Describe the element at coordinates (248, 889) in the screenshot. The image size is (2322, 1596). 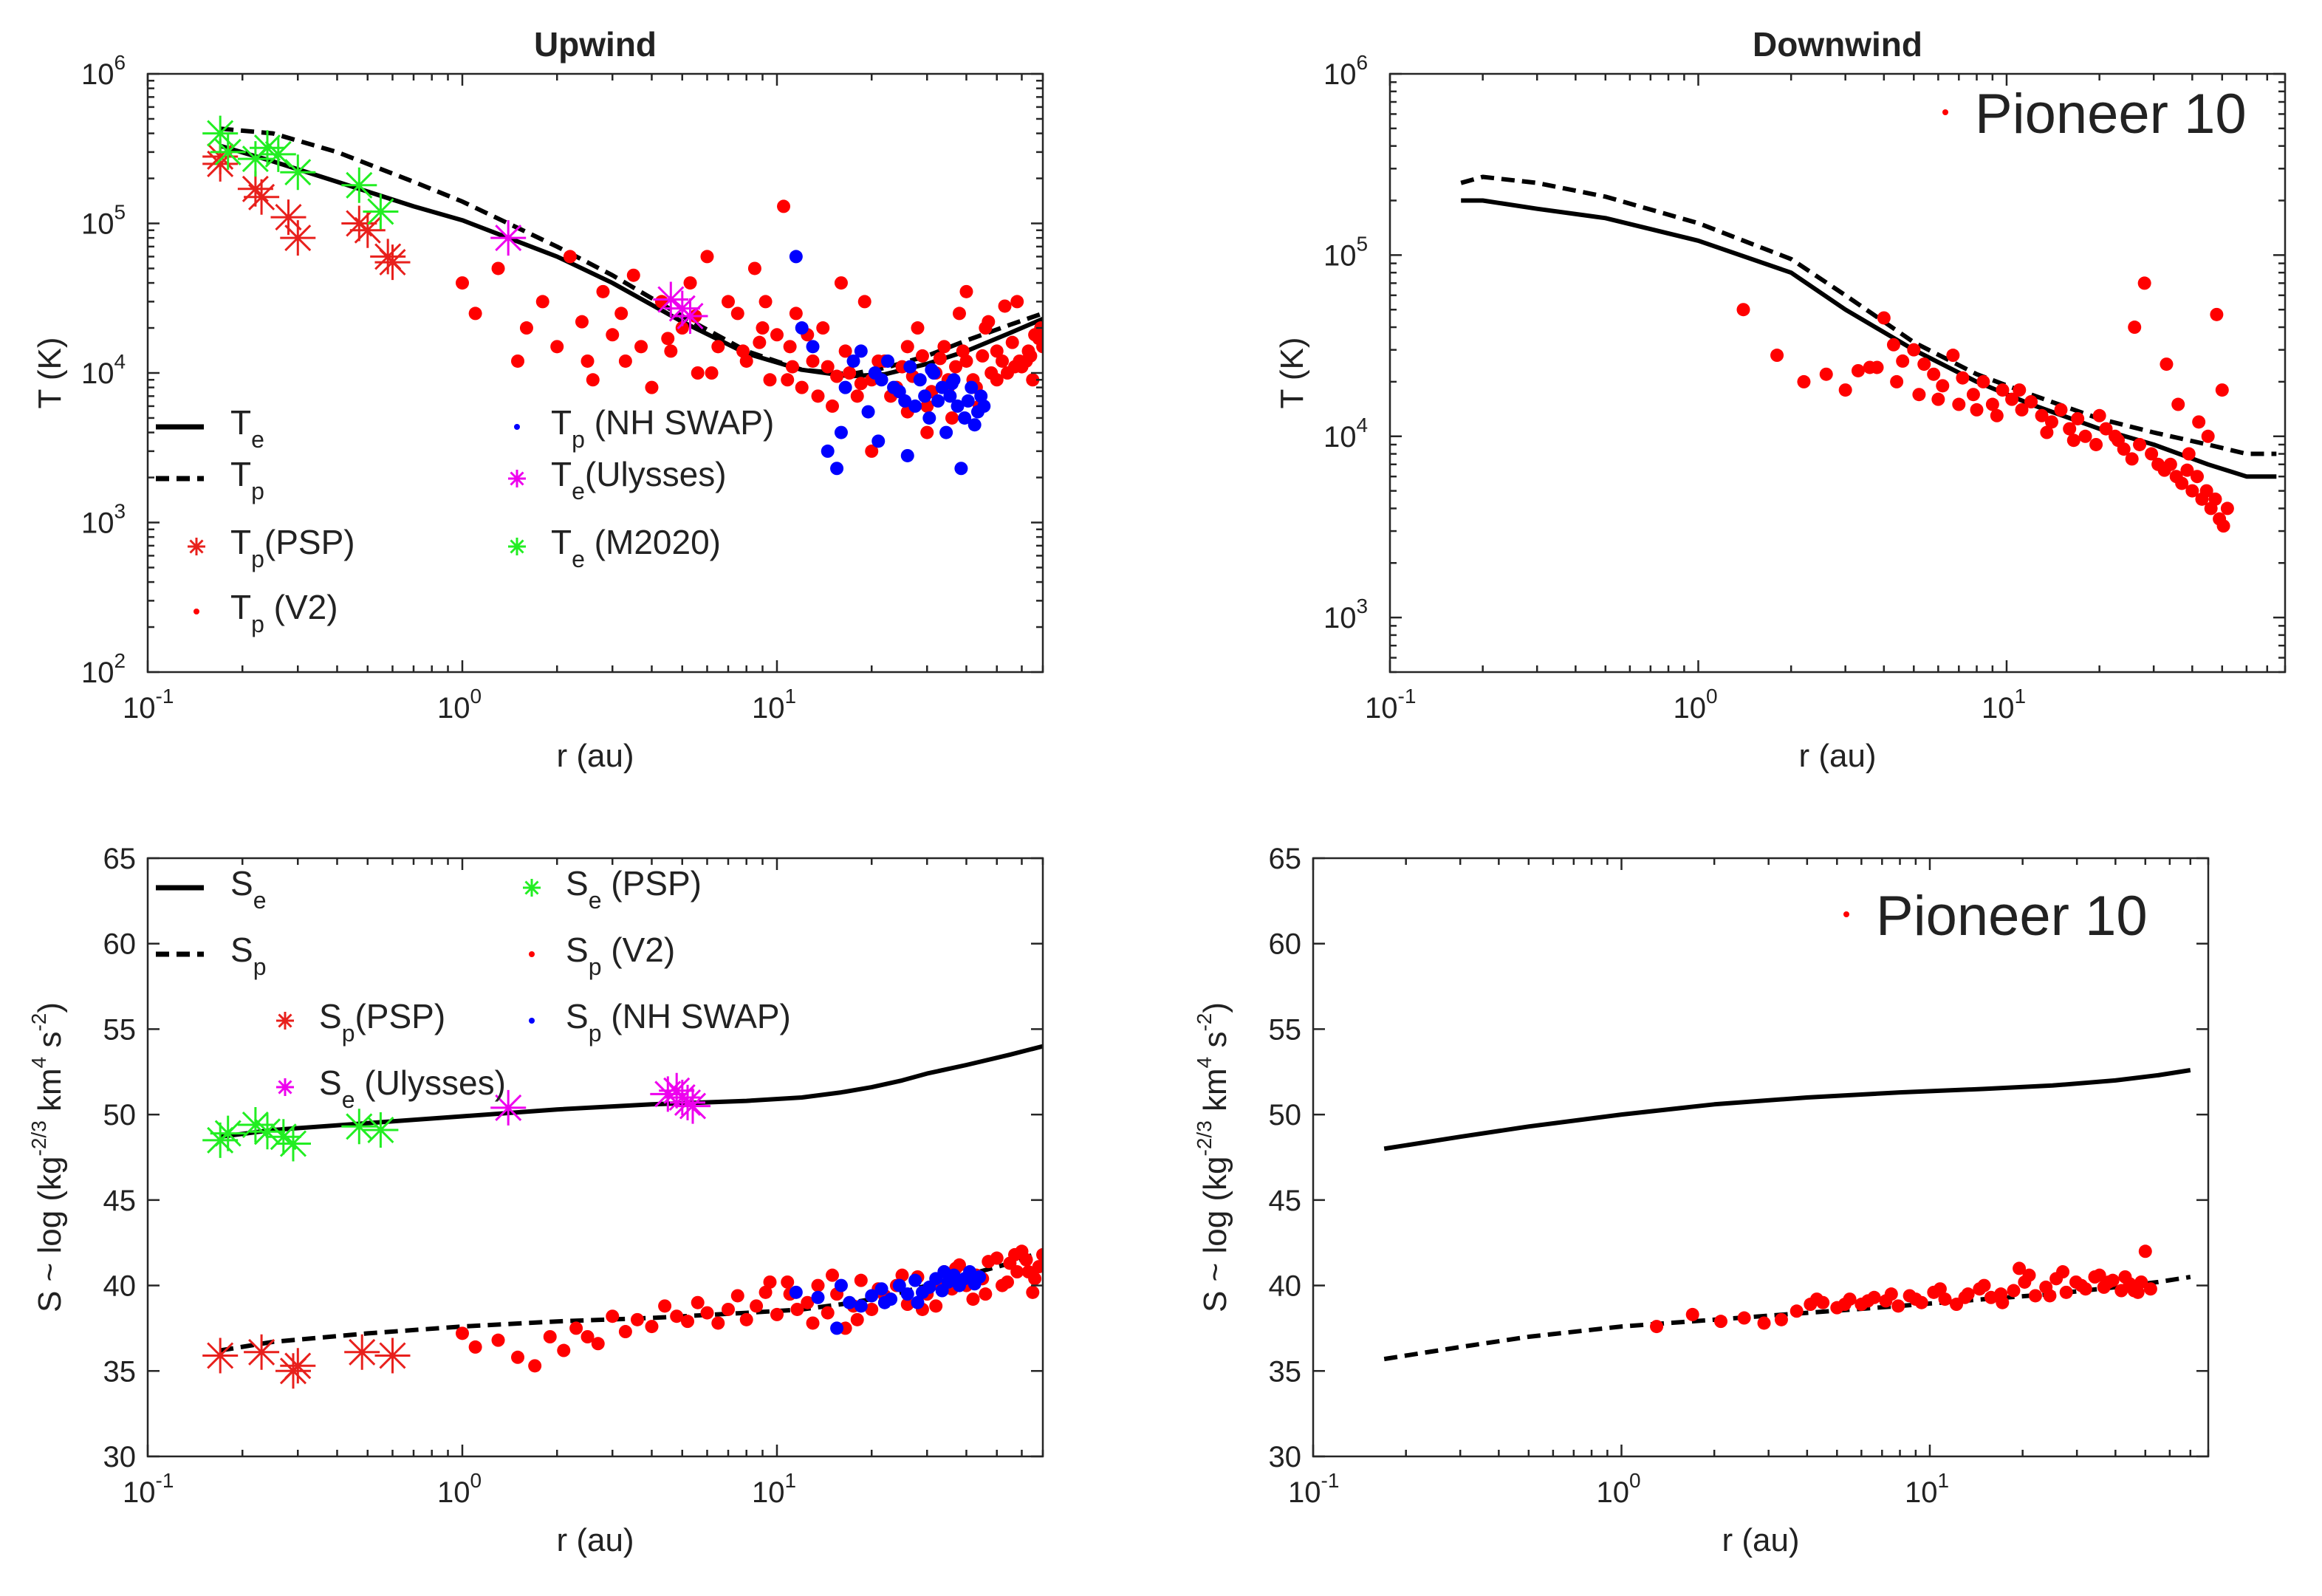
I see `legend-label-se: Se` at that location.